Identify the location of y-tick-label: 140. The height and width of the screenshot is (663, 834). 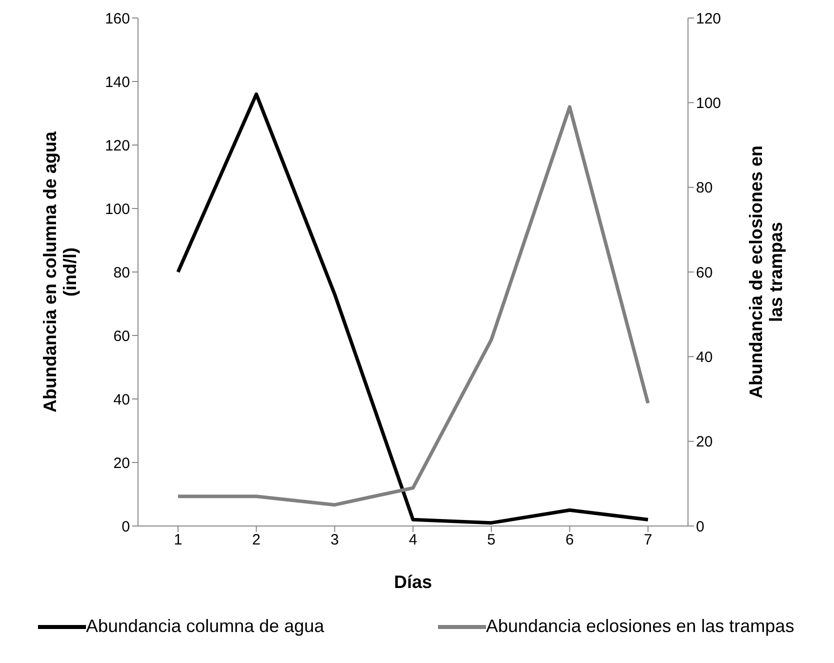
(117, 82).